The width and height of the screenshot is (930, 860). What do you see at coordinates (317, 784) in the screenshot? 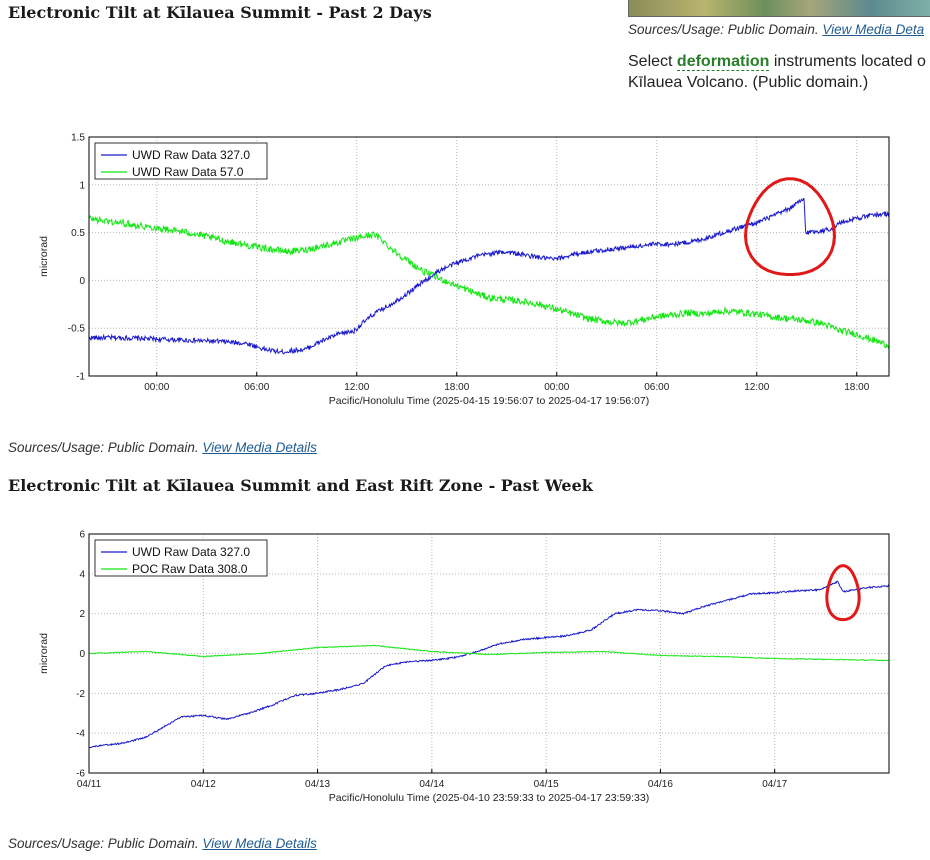
I see `x-tick-label: 04/13` at bounding box center [317, 784].